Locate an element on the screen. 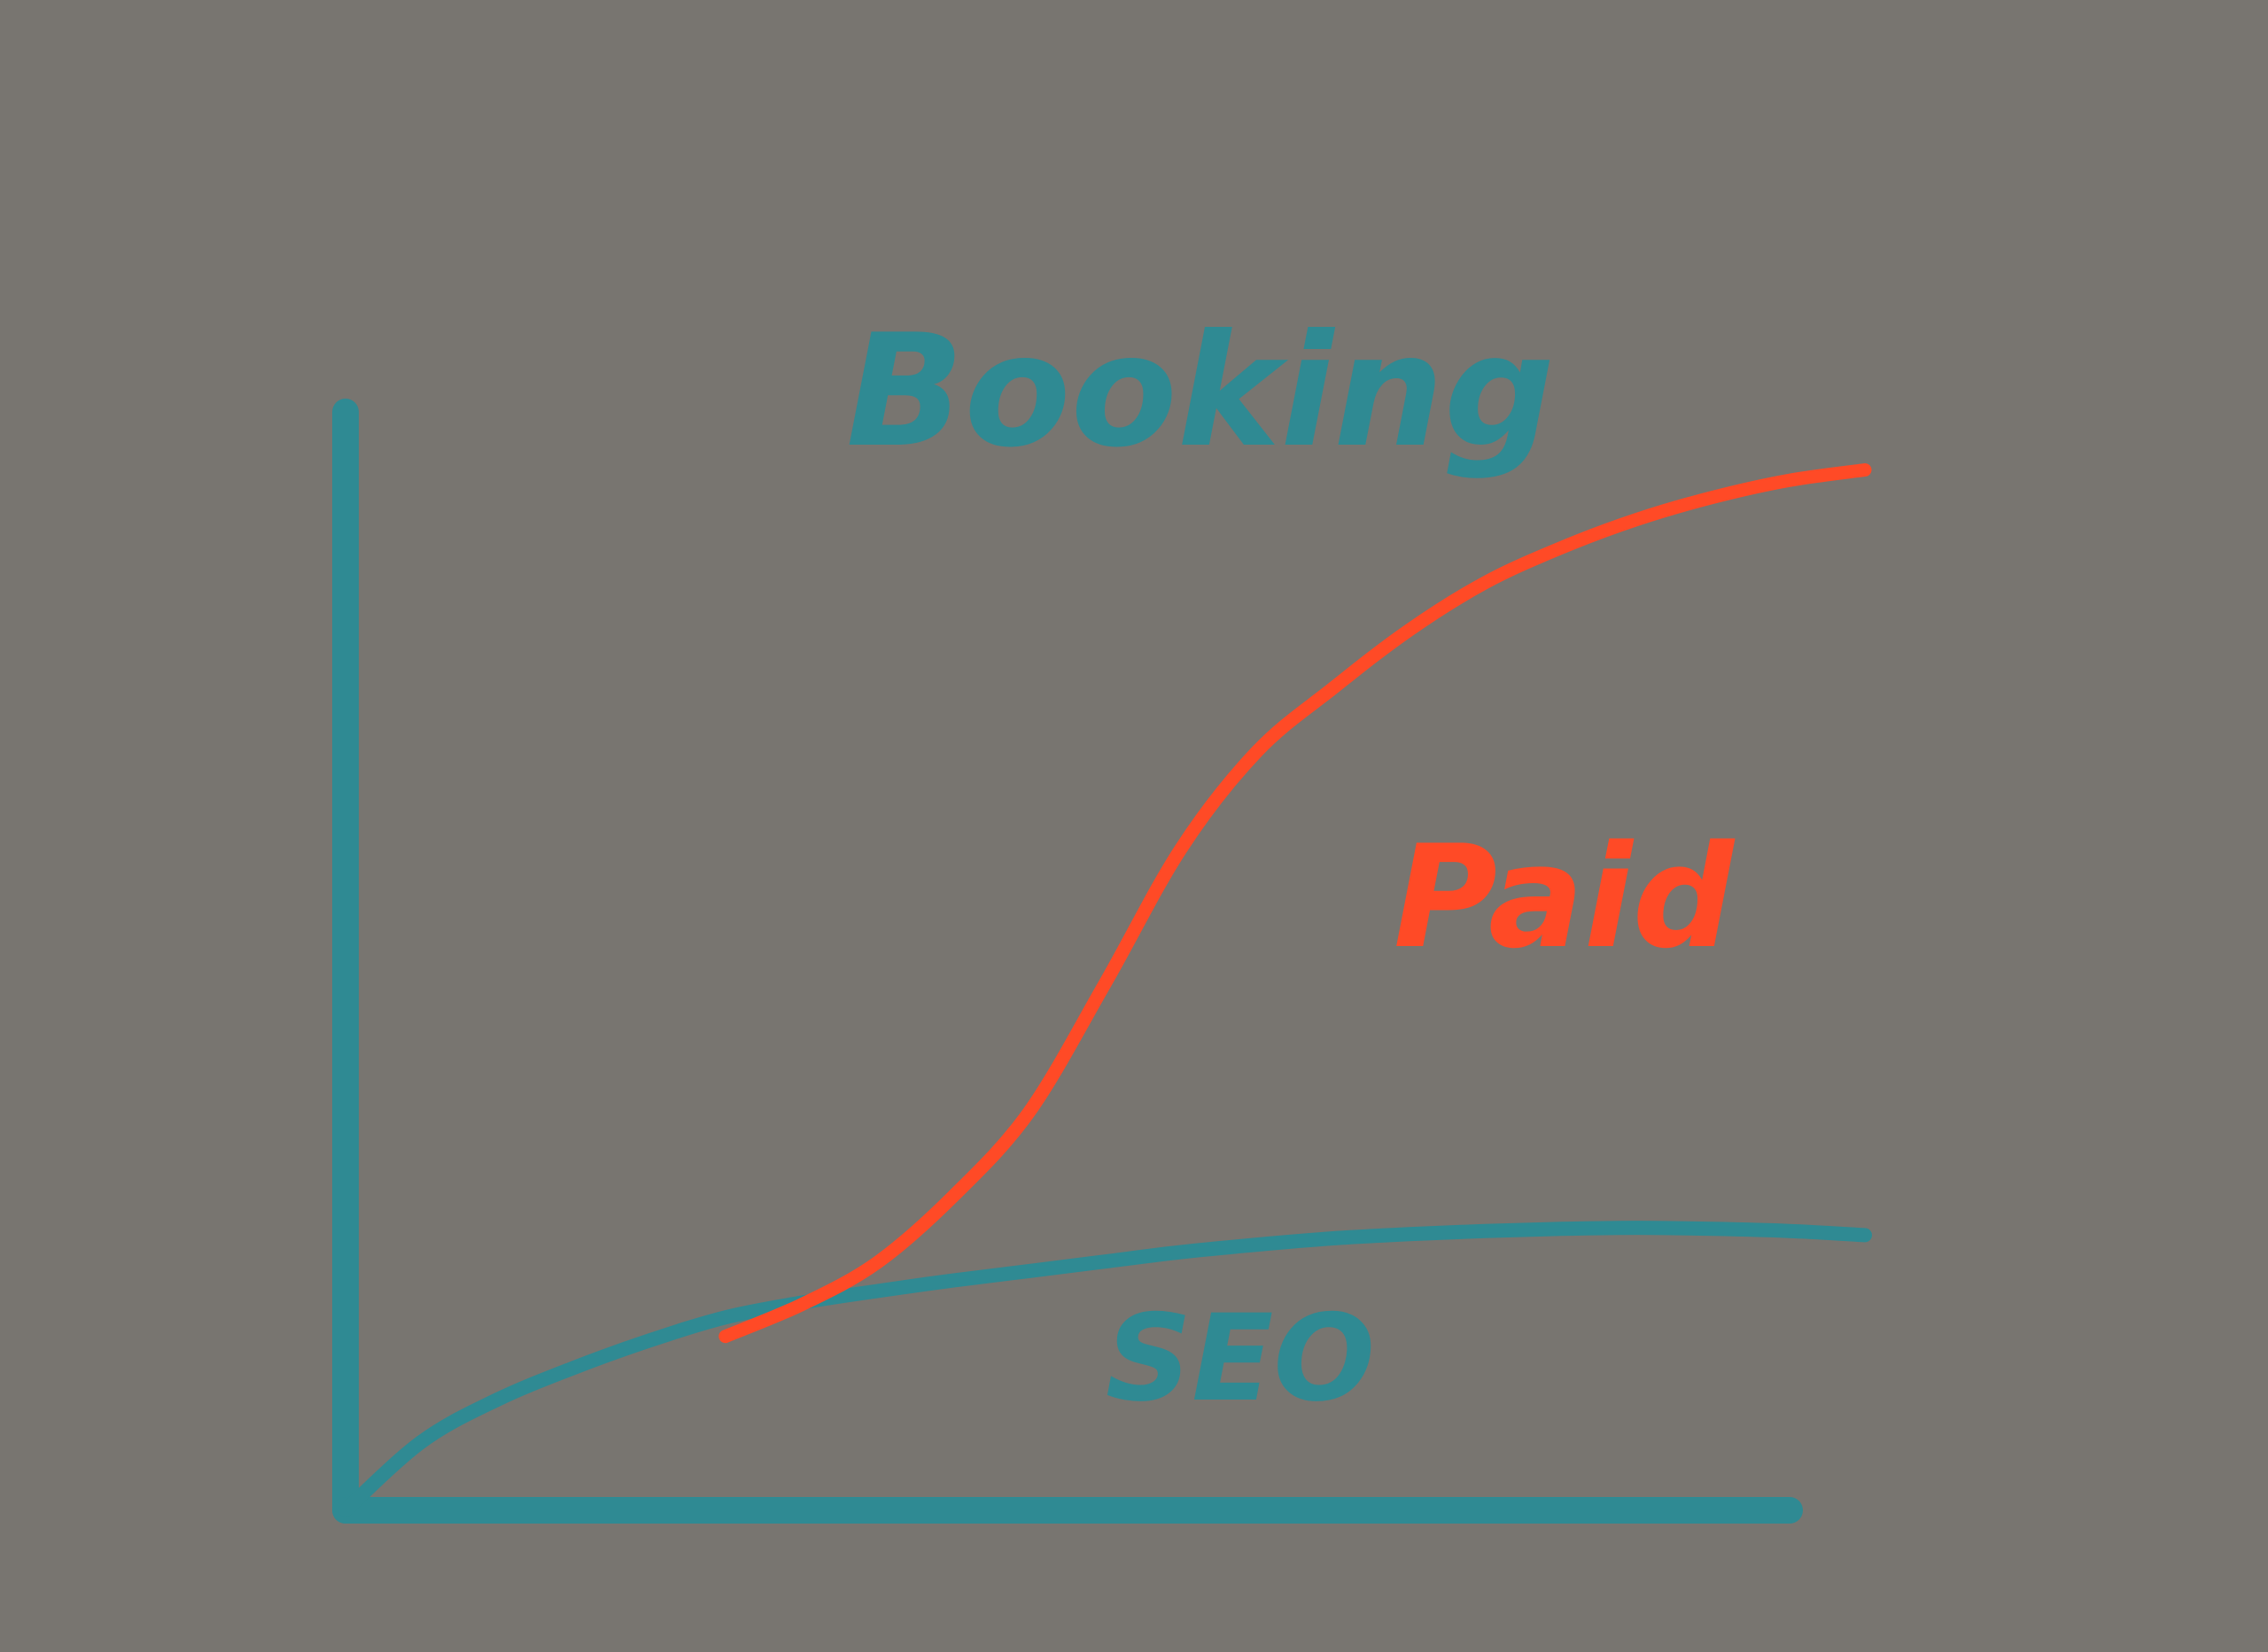 This screenshot has height=1652, width=2268. y-axis-label-booking: Booking is located at coordinates (1200, 392).